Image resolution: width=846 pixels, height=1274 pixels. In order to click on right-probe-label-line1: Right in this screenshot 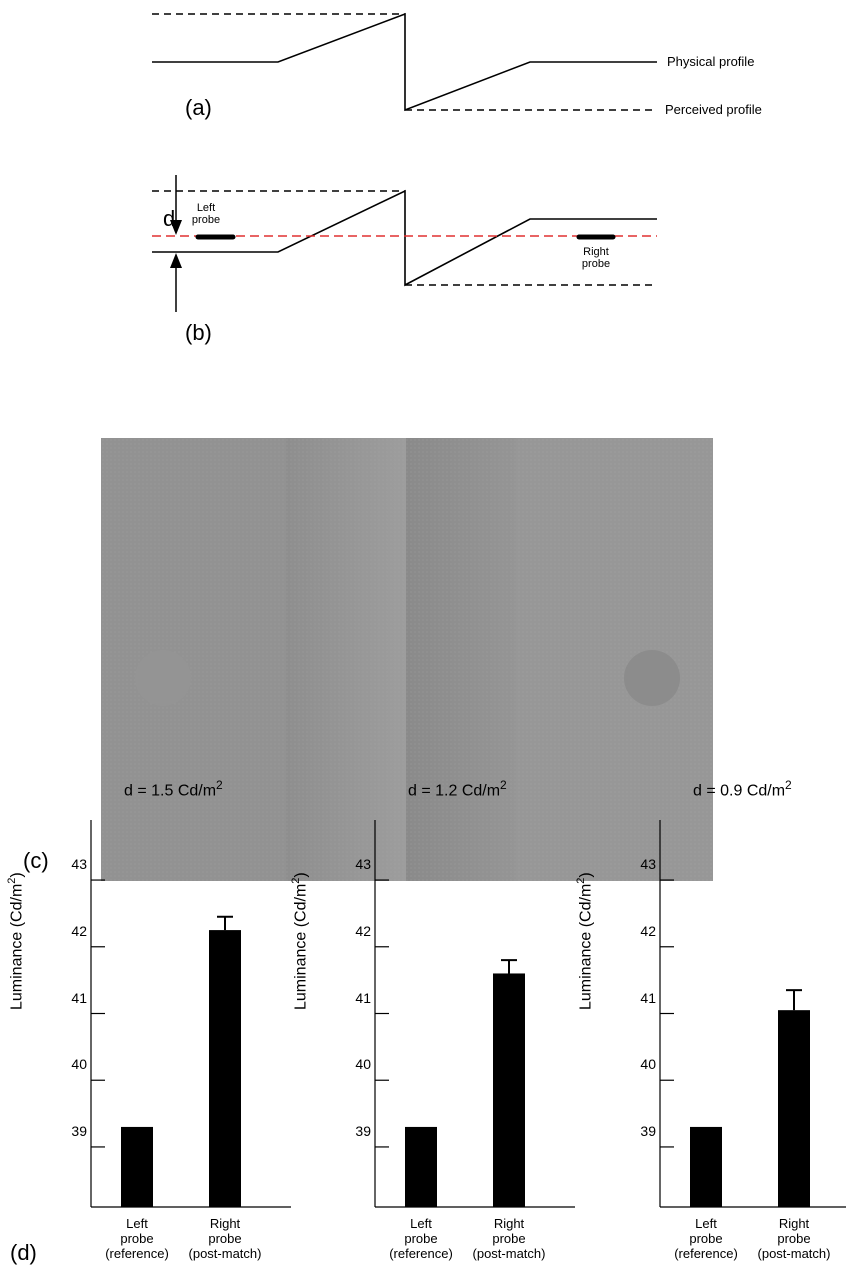, I will do `click(596, 252)`.